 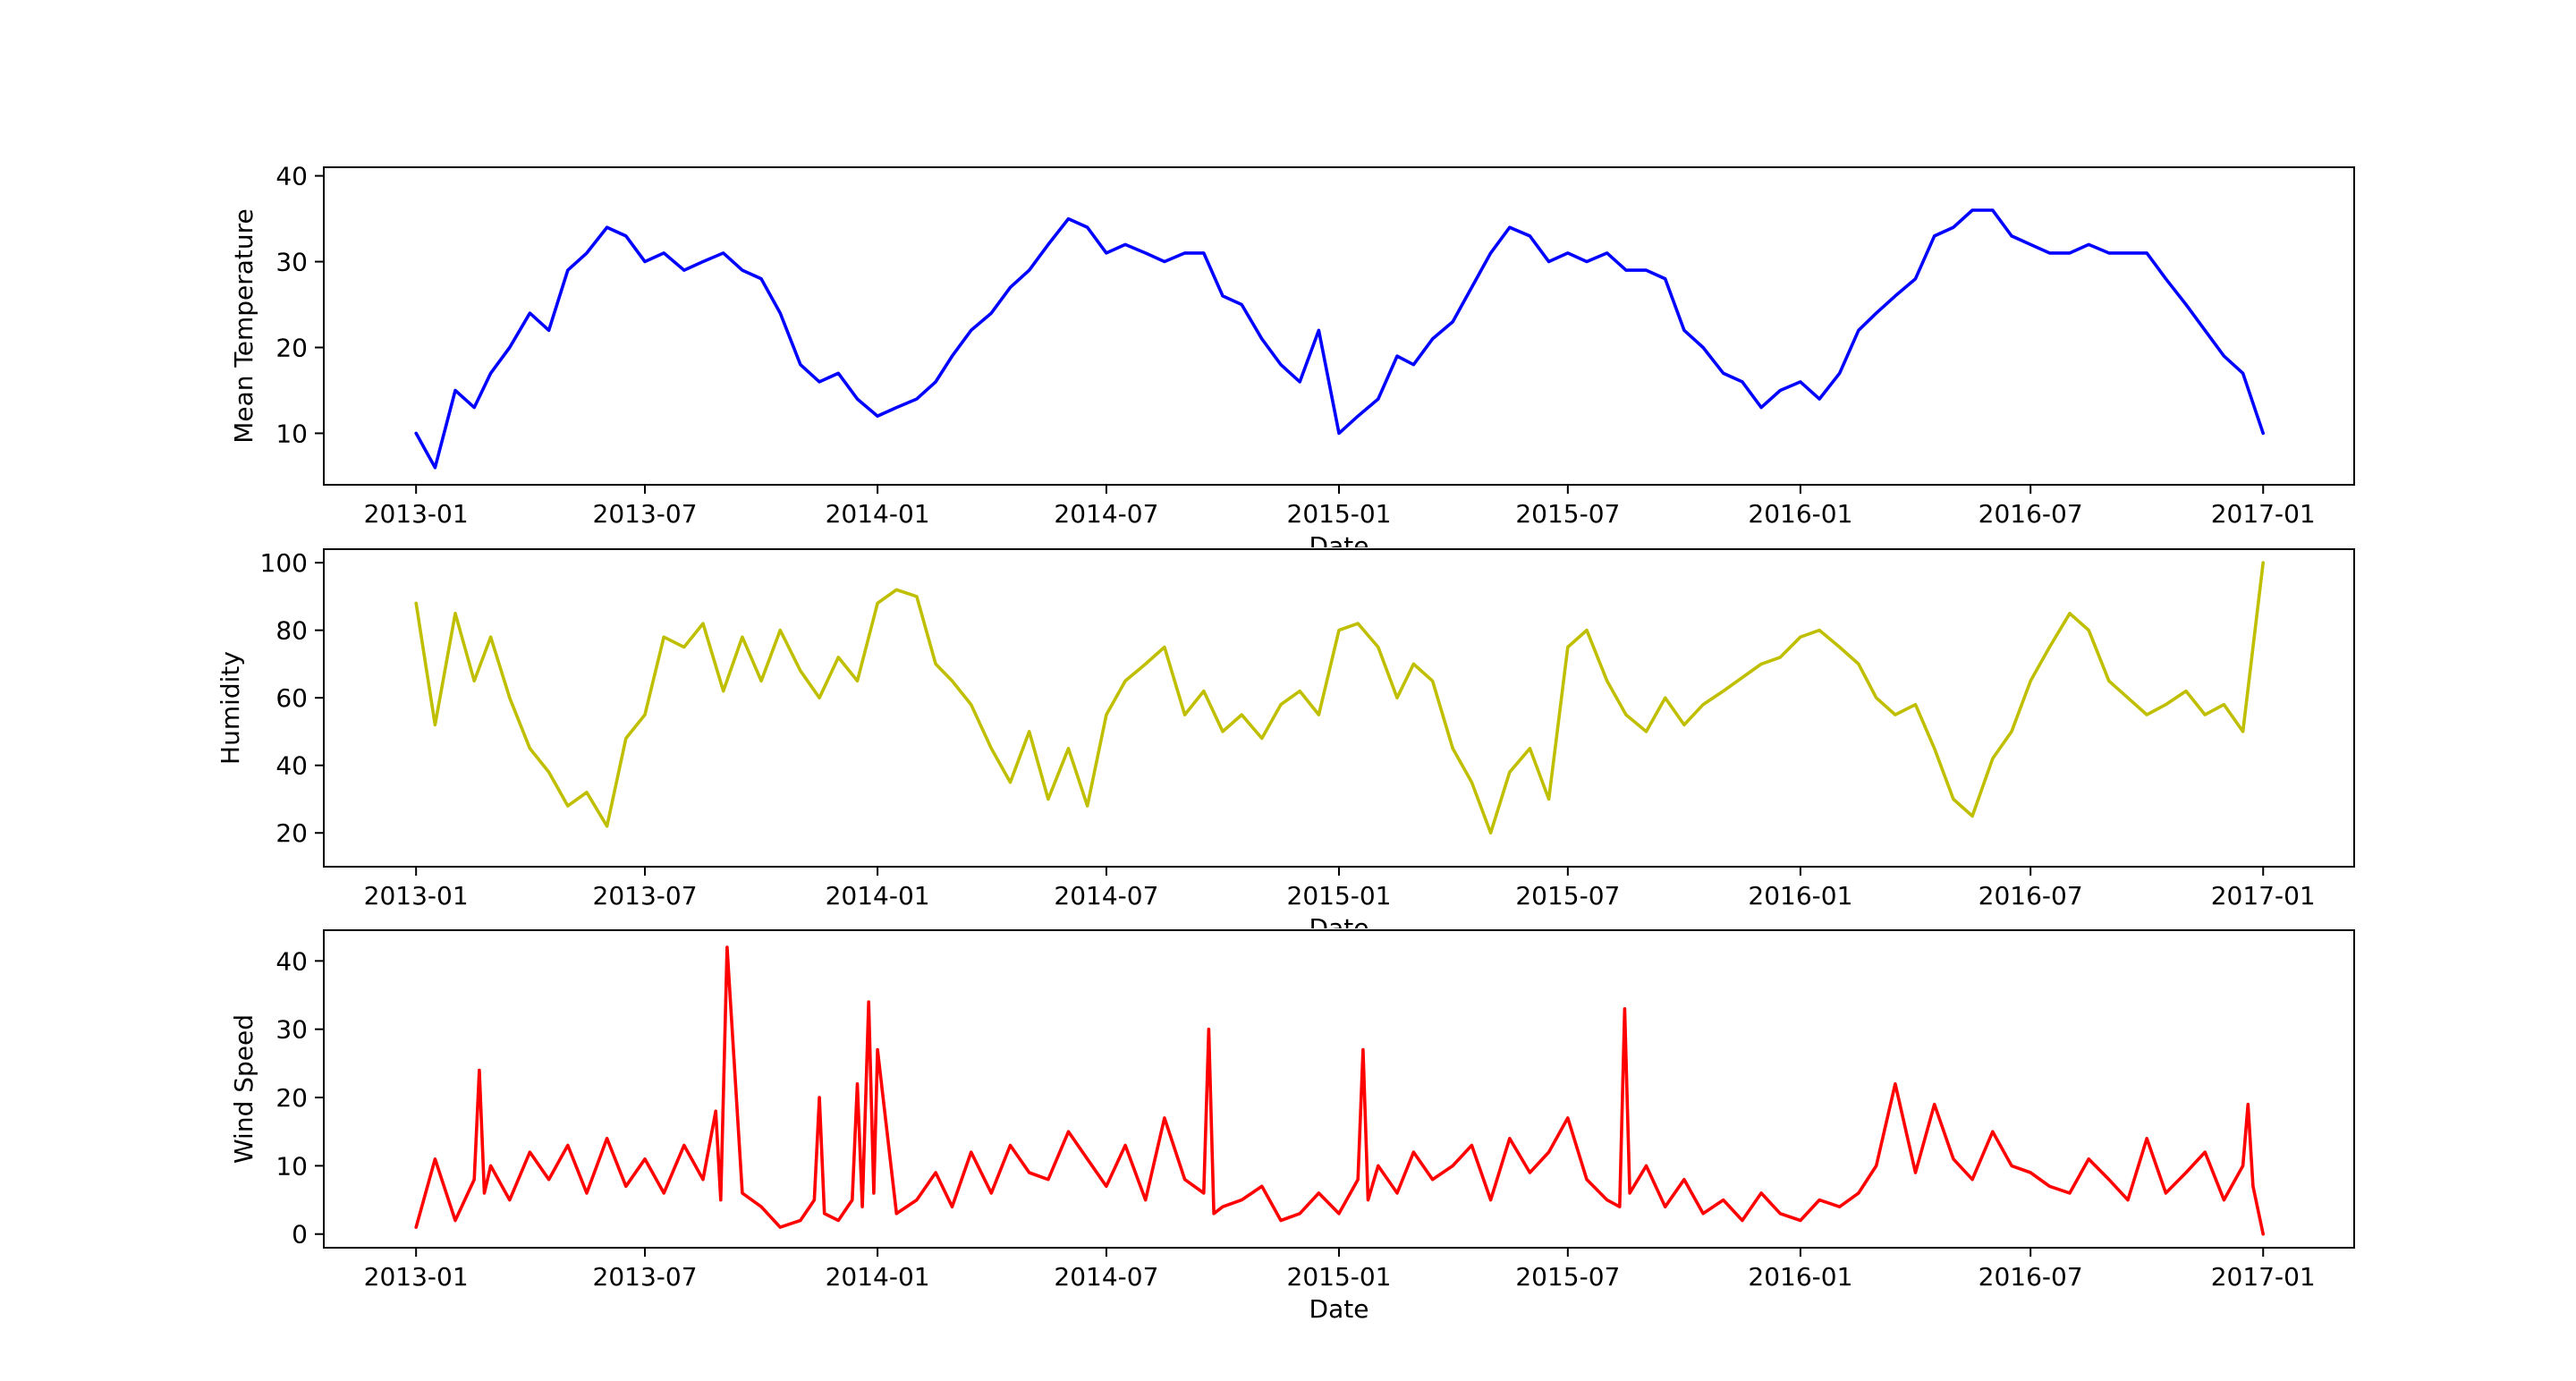 What do you see at coordinates (243, 326) in the screenshot?
I see `y-axis-label: Mean Temperature` at bounding box center [243, 326].